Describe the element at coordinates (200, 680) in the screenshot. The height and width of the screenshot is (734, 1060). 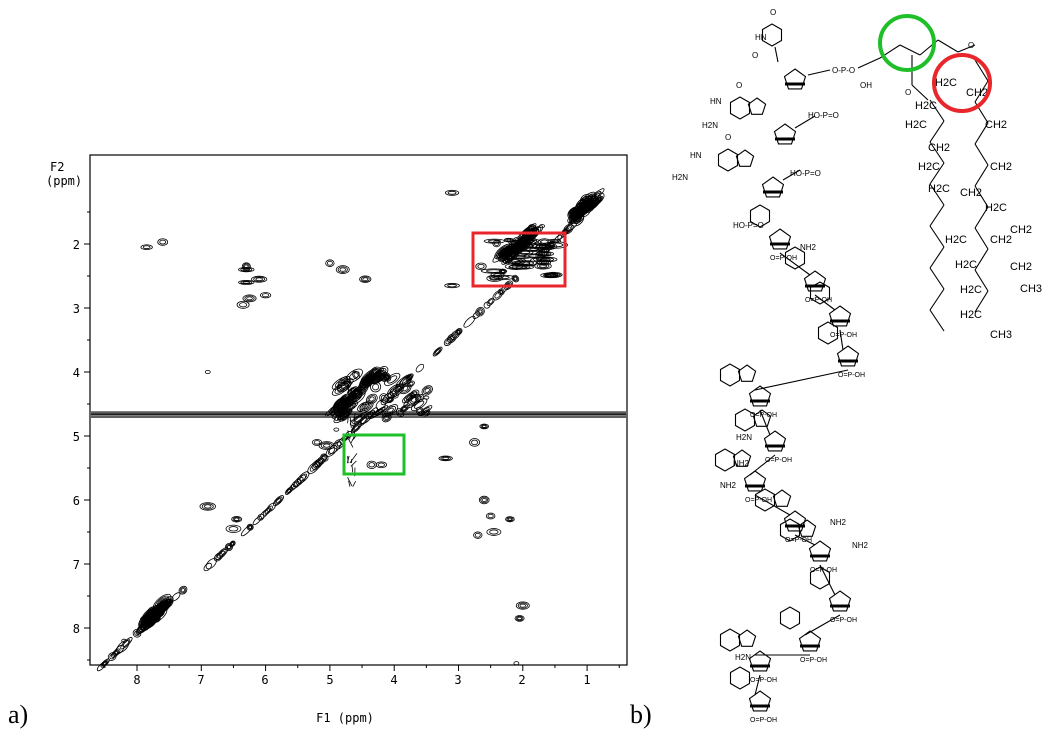
I see `x-tick-label: 7` at that location.